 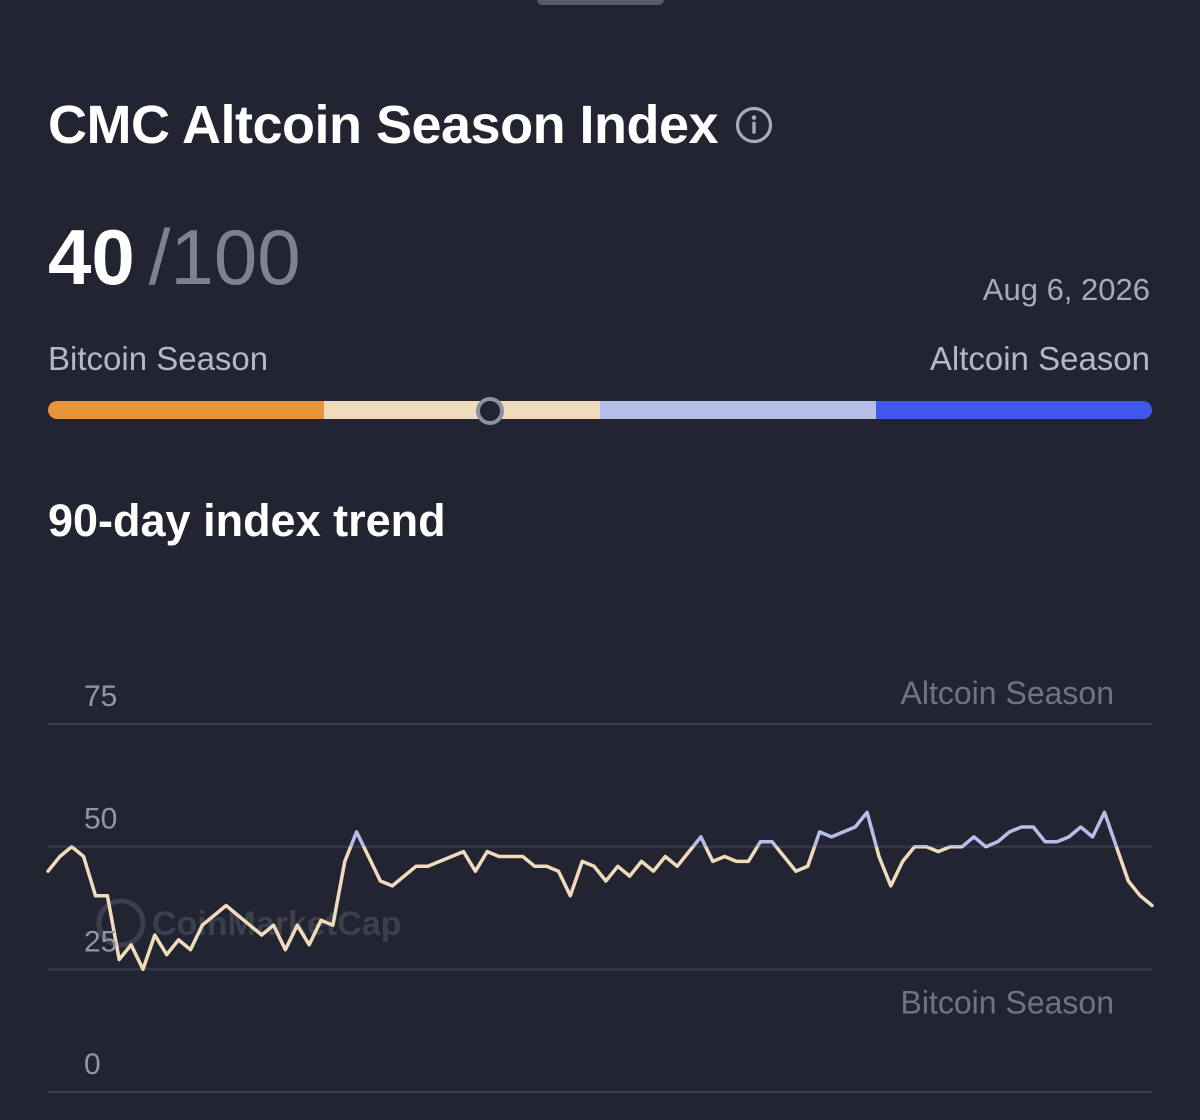 I want to click on gauge-segment-bitcoin-lean, so click(x=462, y=410).